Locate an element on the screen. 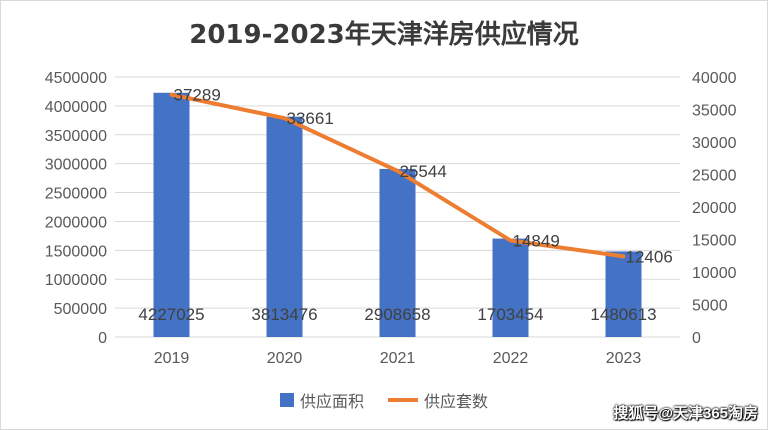  y-right-tick-label: 35000 is located at coordinates (714, 111).